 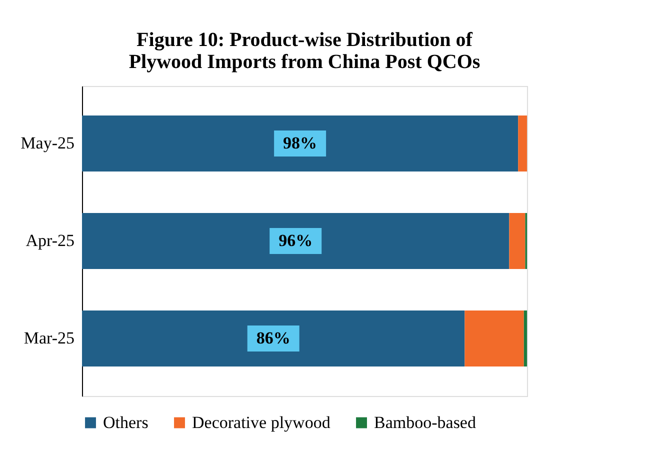 I want to click on data-label: 96%, so click(x=295, y=240).